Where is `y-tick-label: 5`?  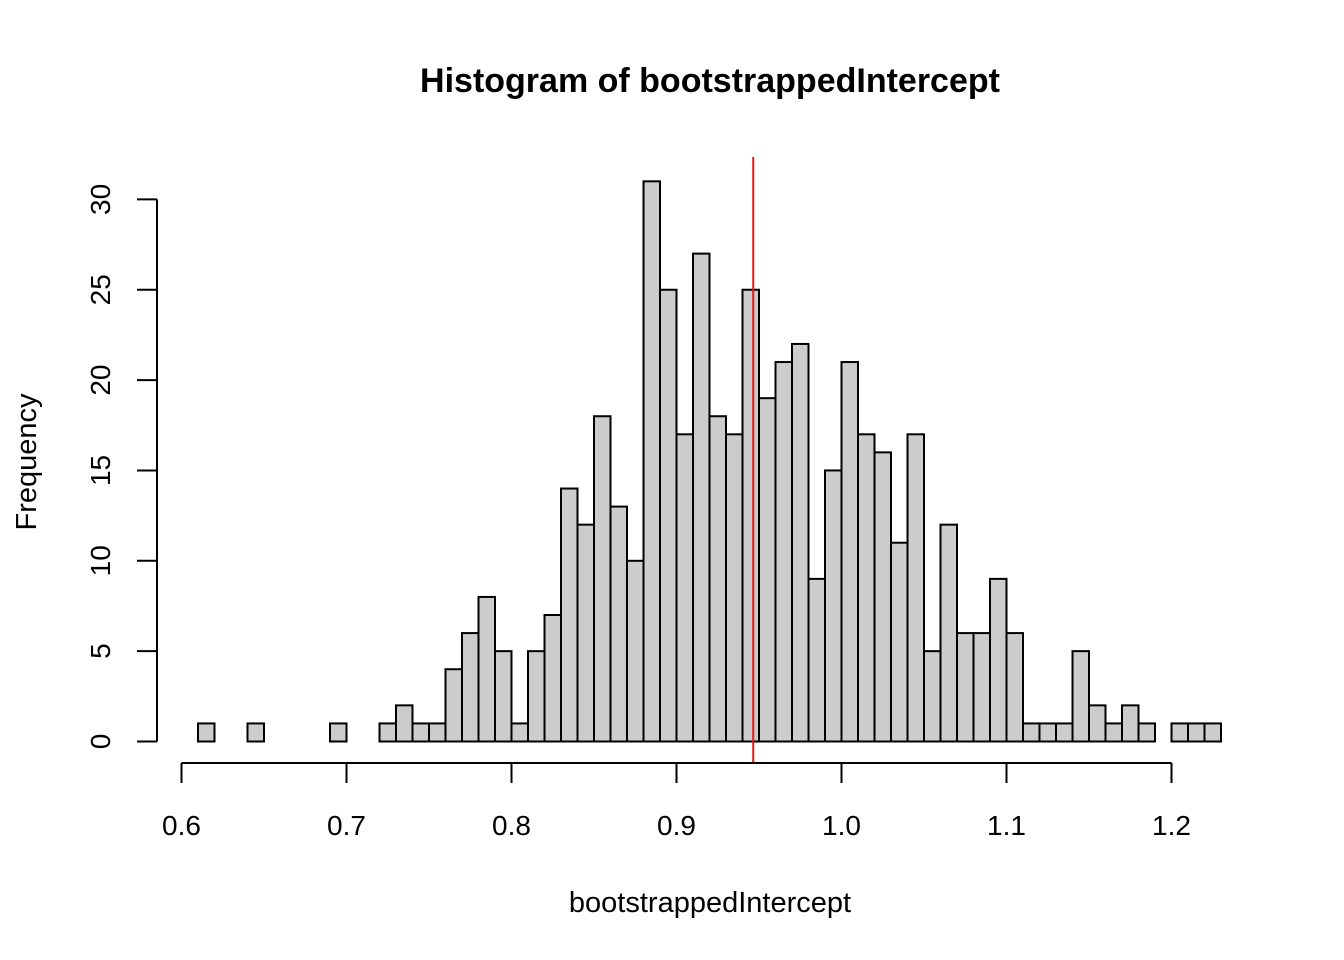 y-tick-label: 5 is located at coordinates (100, 651).